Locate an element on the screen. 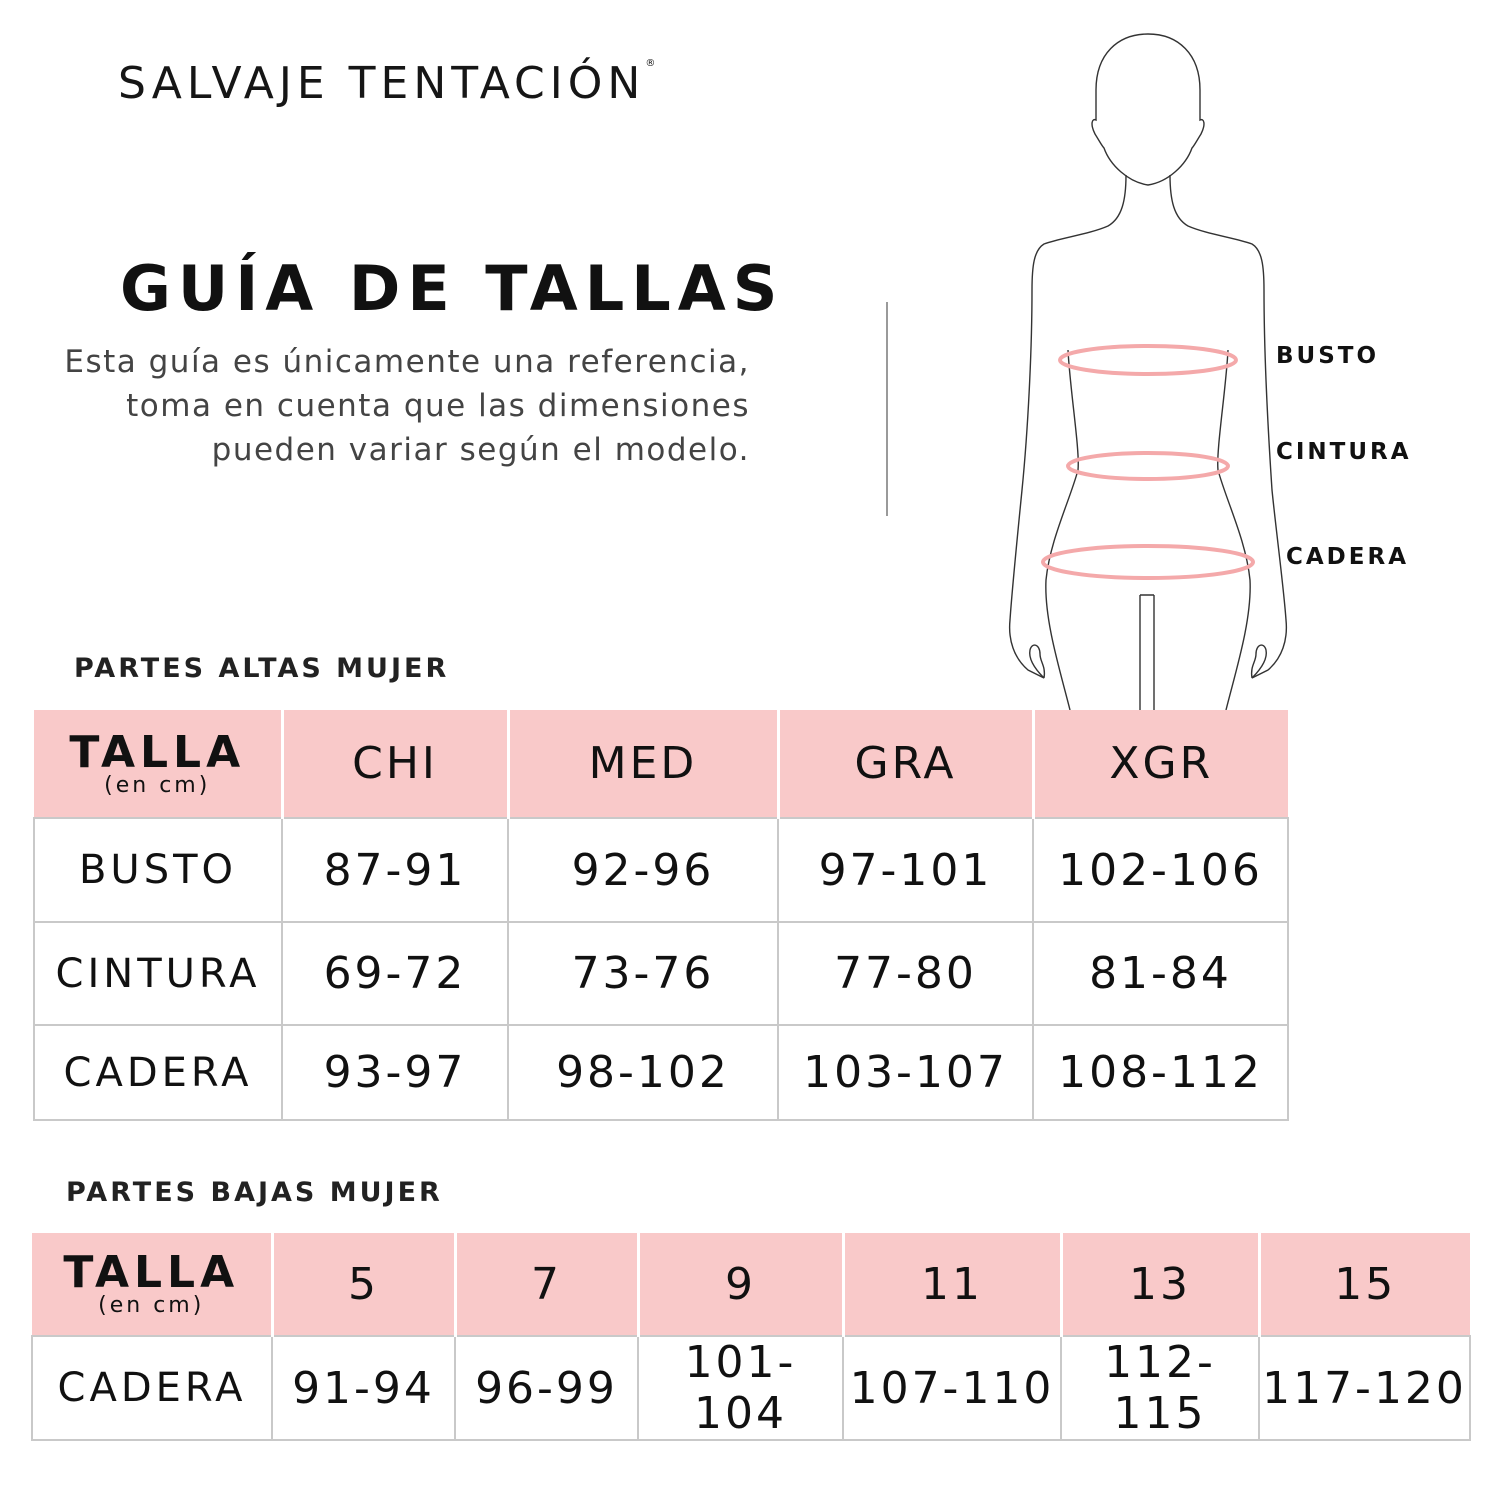 The width and height of the screenshot is (1500, 1500). table-cell: 108-112 is located at coordinates (1160, 1072).